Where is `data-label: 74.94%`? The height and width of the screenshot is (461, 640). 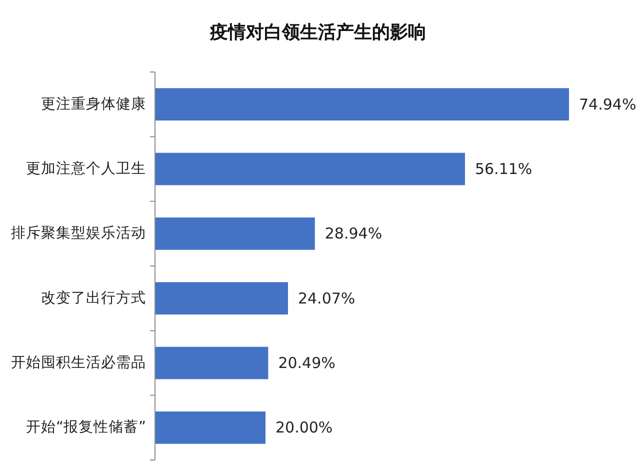
data-label: 74.94% is located at coordinates (607, 104).